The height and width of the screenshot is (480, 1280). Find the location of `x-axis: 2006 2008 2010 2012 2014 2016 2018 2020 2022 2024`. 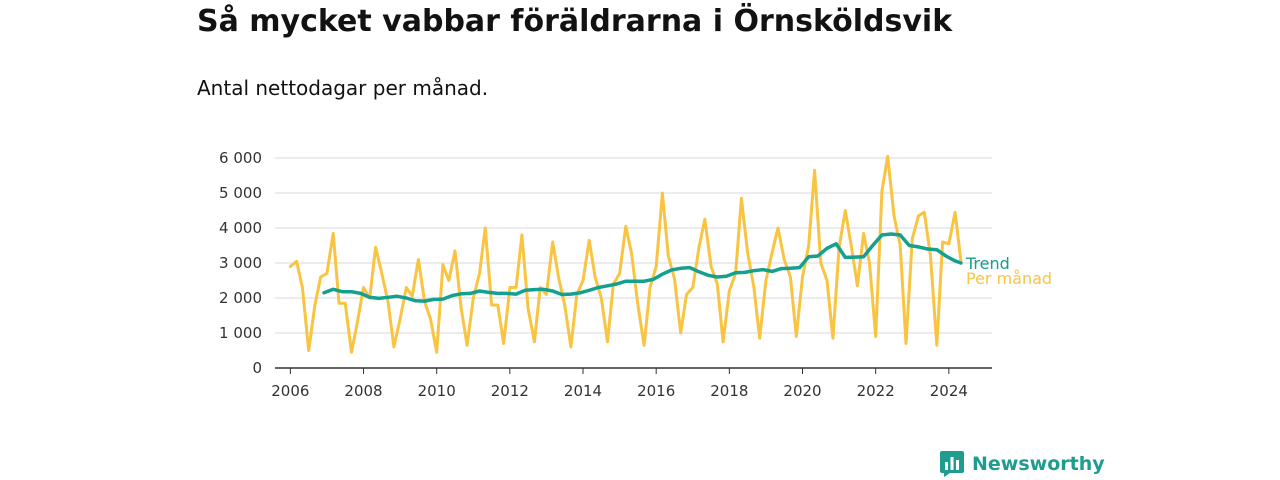

x-axis: 2006 2008 2010 2012 2014 2016 2018 2020 2022 2024 is located at coordinates (631, 383).